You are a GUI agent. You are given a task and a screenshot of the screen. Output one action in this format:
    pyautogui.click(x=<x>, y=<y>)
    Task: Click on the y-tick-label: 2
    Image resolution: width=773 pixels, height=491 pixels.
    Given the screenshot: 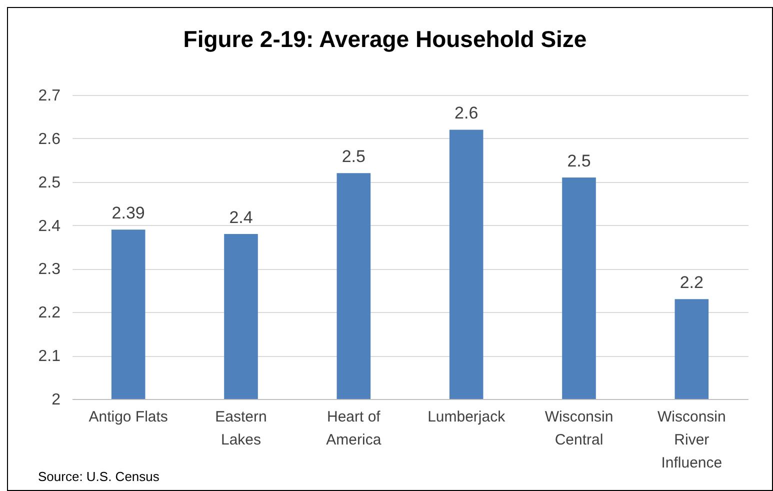 What is the action you would take?
    pyautogui.click(x=56, y=400)
    